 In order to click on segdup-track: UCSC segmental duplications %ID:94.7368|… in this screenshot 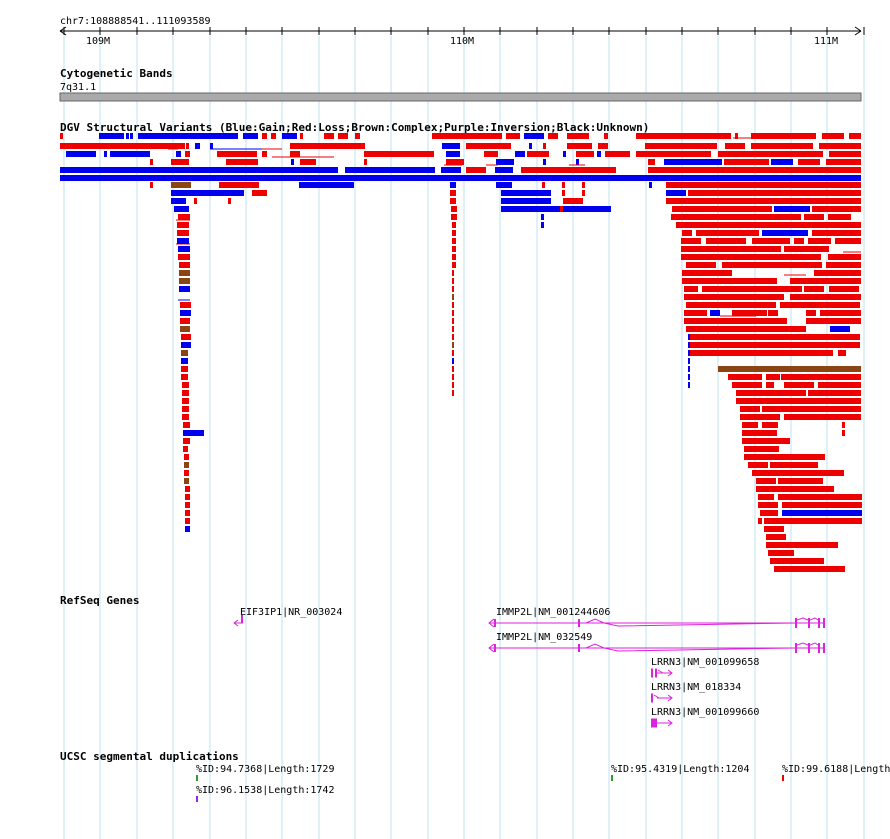, I will do `click(475, 776)`.